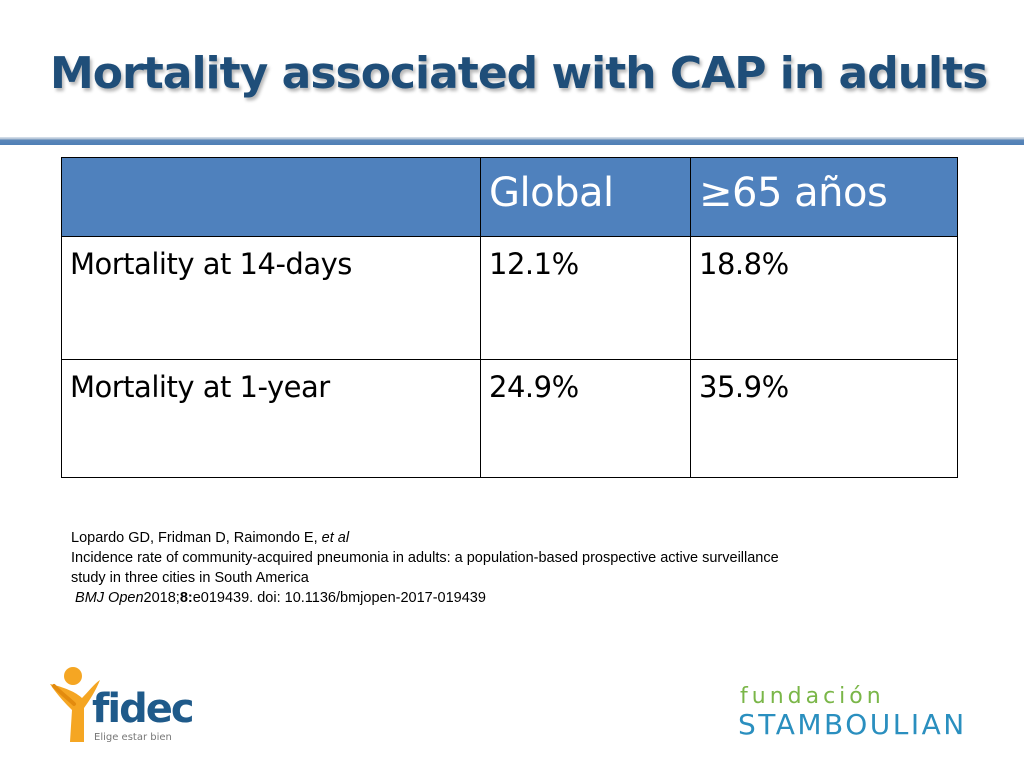 This screenshot has height=768, width=1024. I want to click on reference-authors-line: Lopardo GD, Fridman D, Raimondo E, et al, so click(511, 538).